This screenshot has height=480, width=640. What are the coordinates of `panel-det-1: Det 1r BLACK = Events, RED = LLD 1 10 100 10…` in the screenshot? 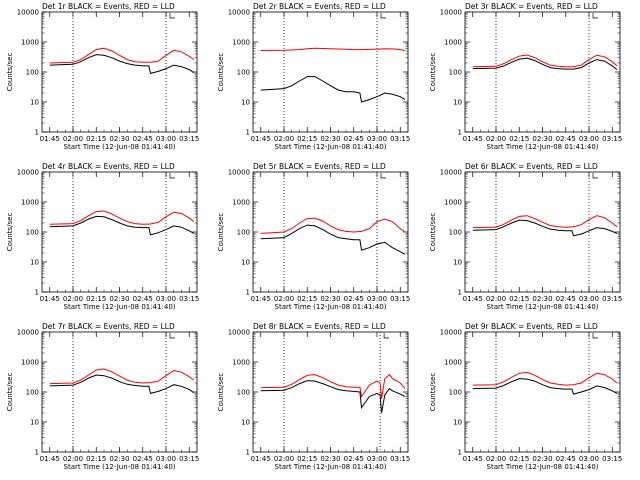 It's located at (102, 76).